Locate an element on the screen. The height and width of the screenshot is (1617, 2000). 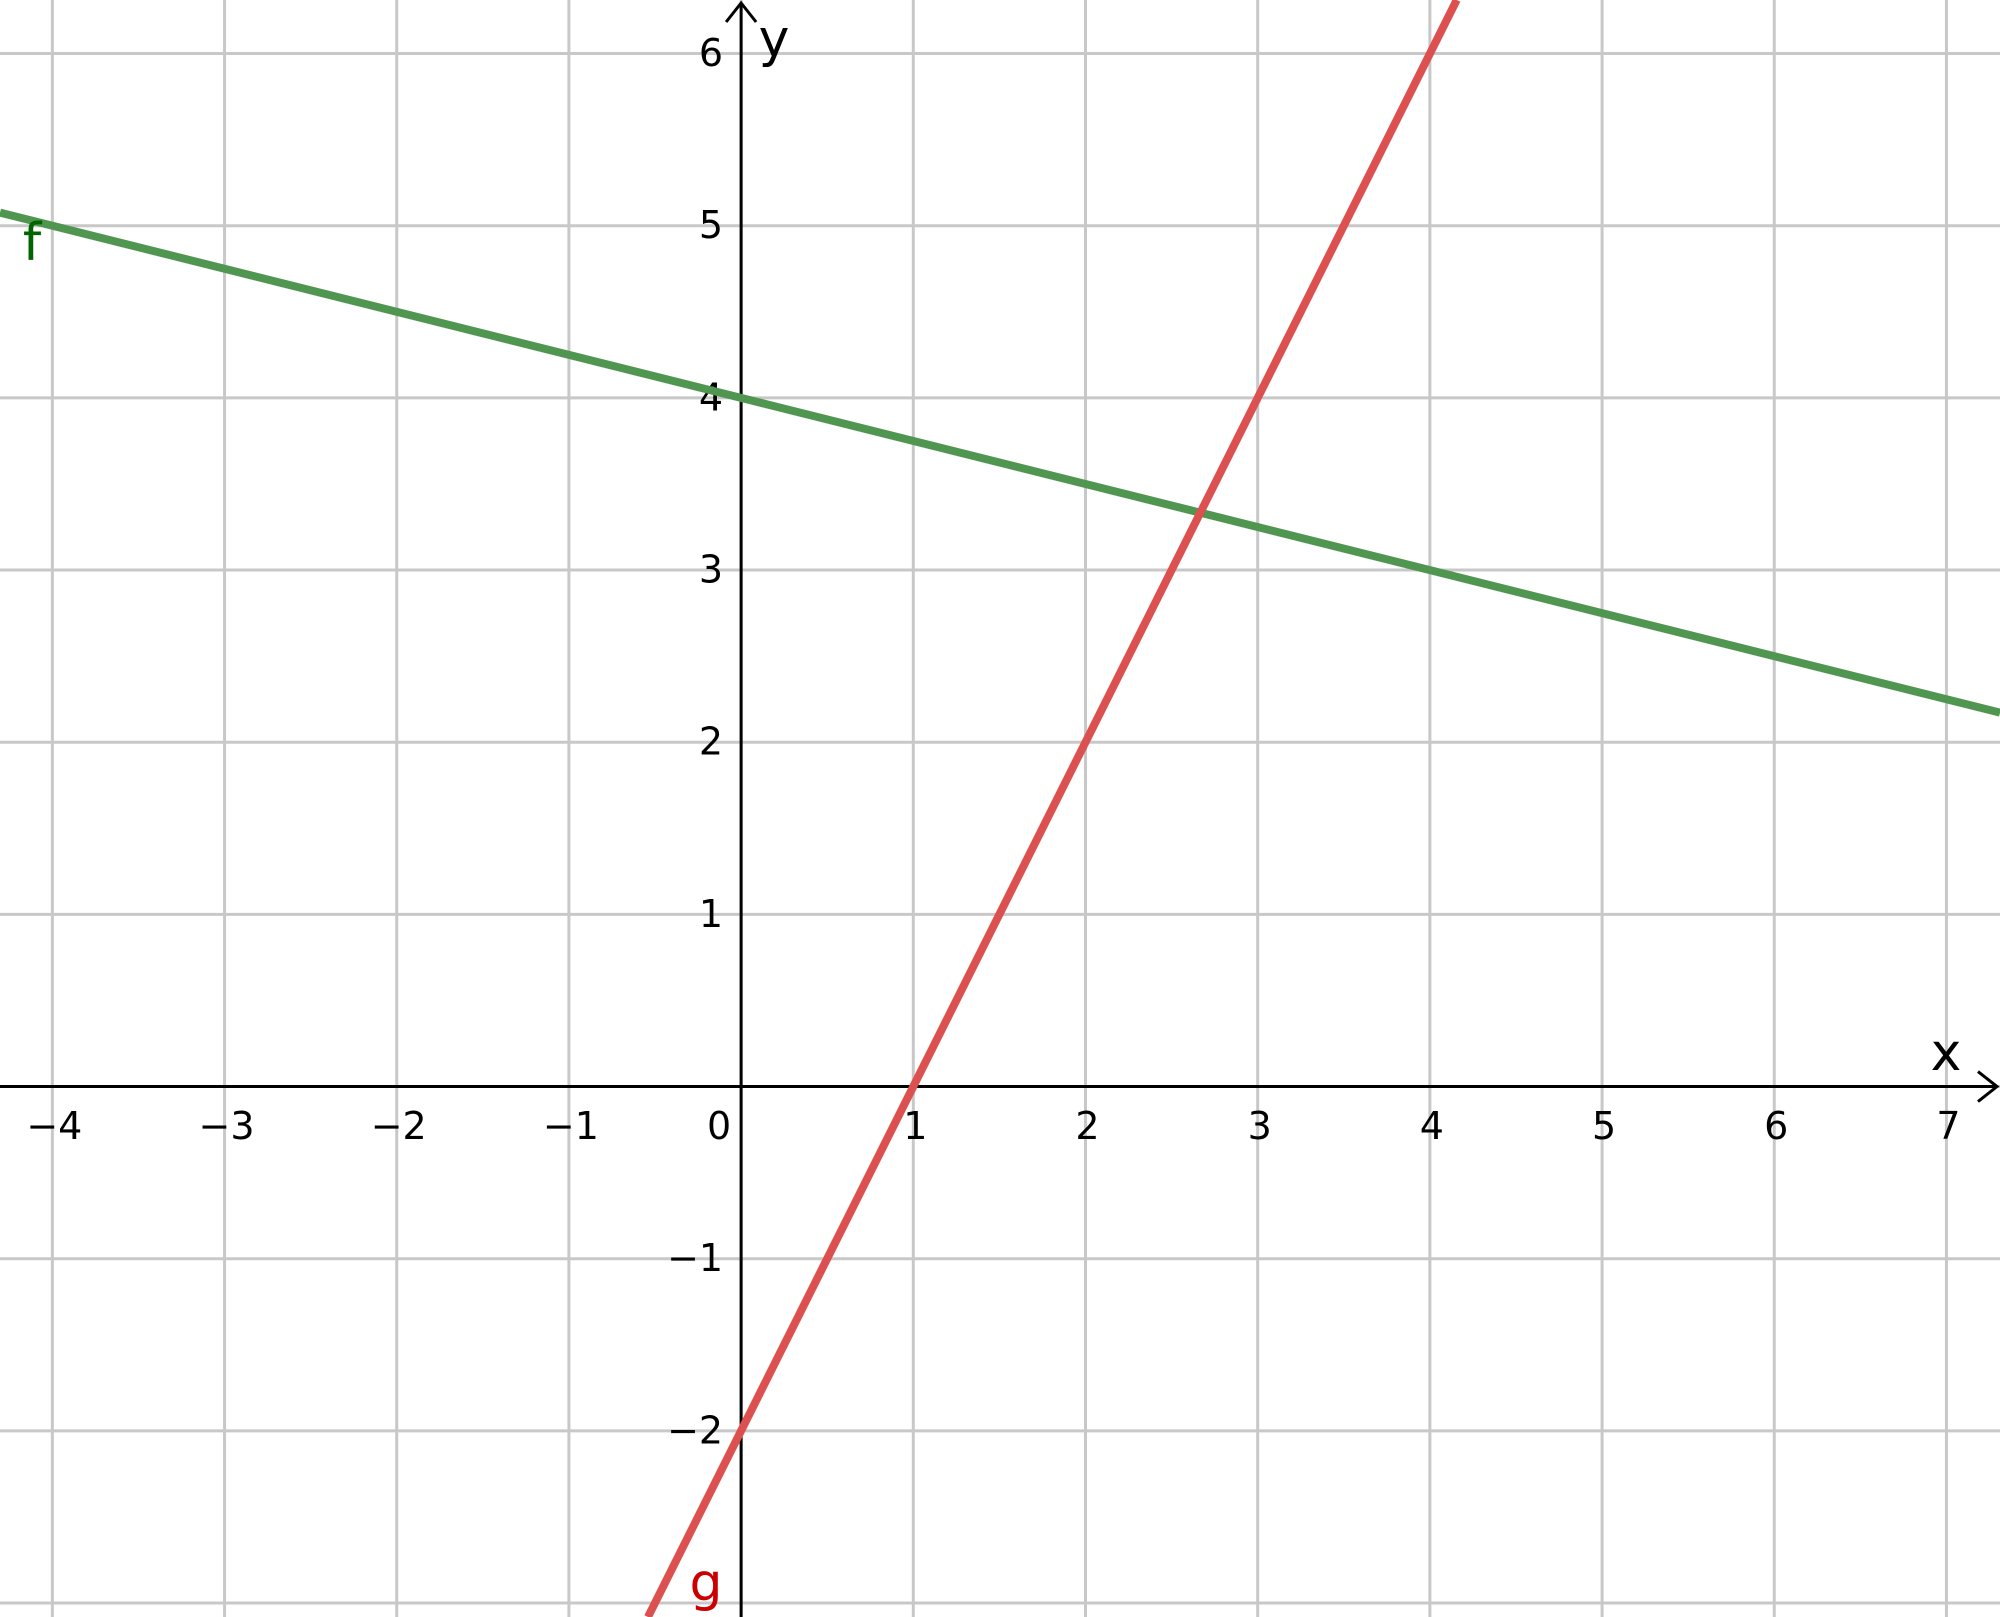
y-tick-label: 6 is located at coordinates (711, 53).